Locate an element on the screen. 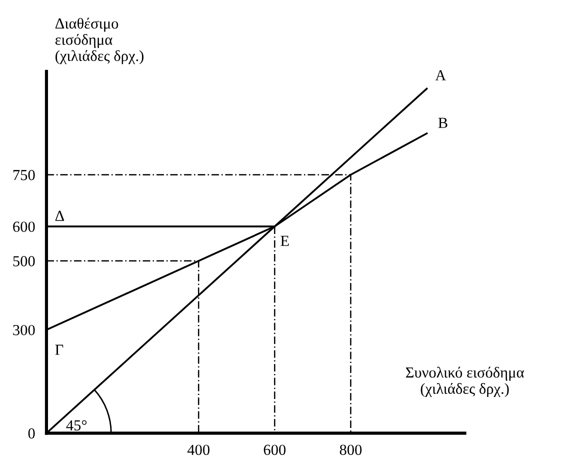  y-tick-label: 750 is located at coordinates (24, 175).